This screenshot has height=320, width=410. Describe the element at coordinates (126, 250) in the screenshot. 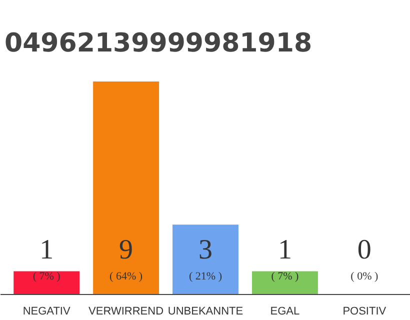

I see `annotation: 9` at that location.